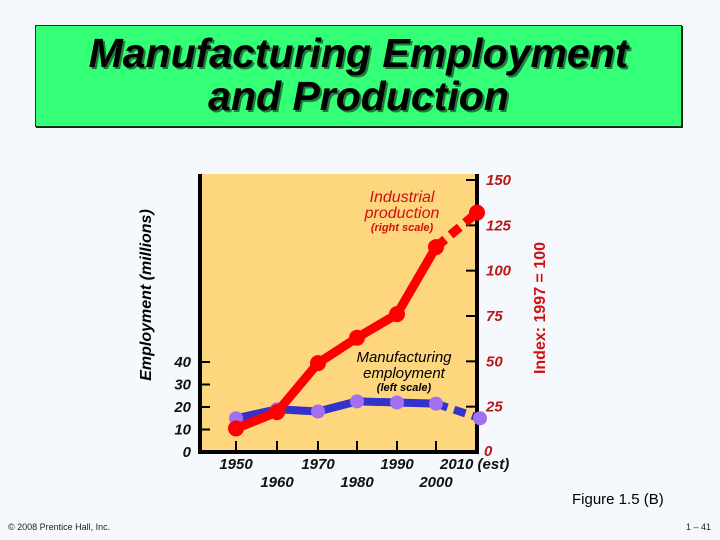  What do you see at coordinates (404, 388) in the screenshot?
I see `employment-sublabel: (left scale)` at bounding box center [404, 388].